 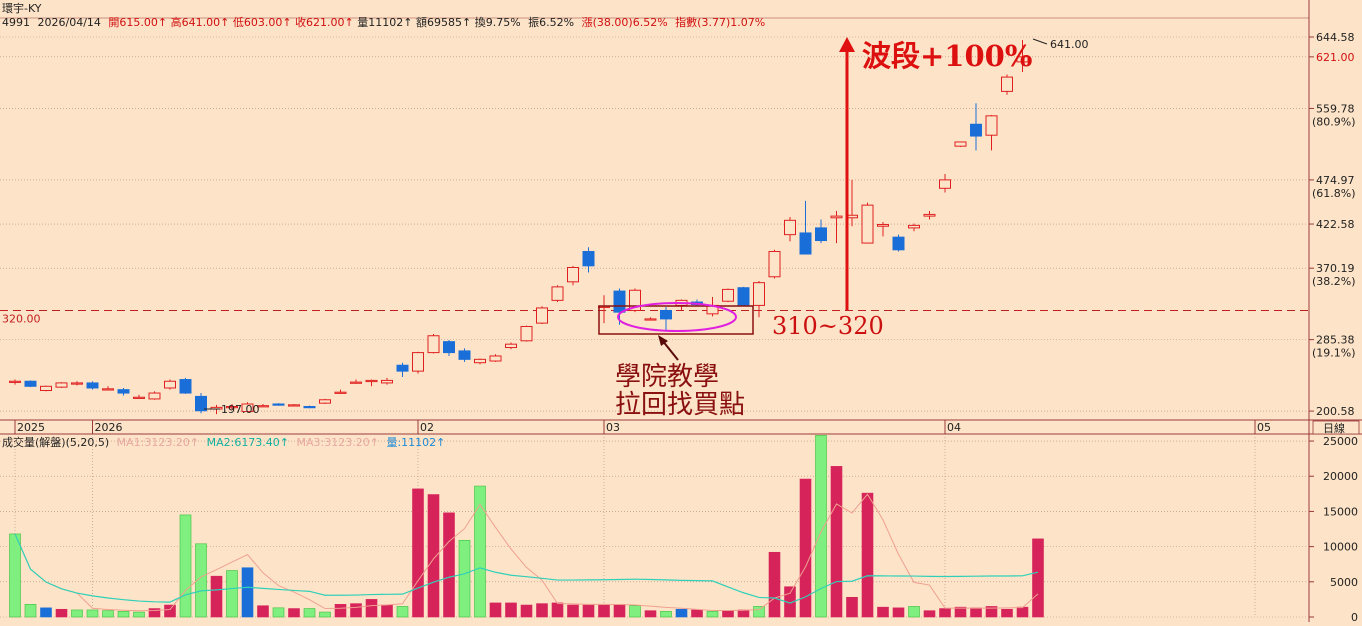 What do you see at coordinates (828, 326) in the screenshot?
I see `support-range-label: 310~320` at bounding box center [828, 326].